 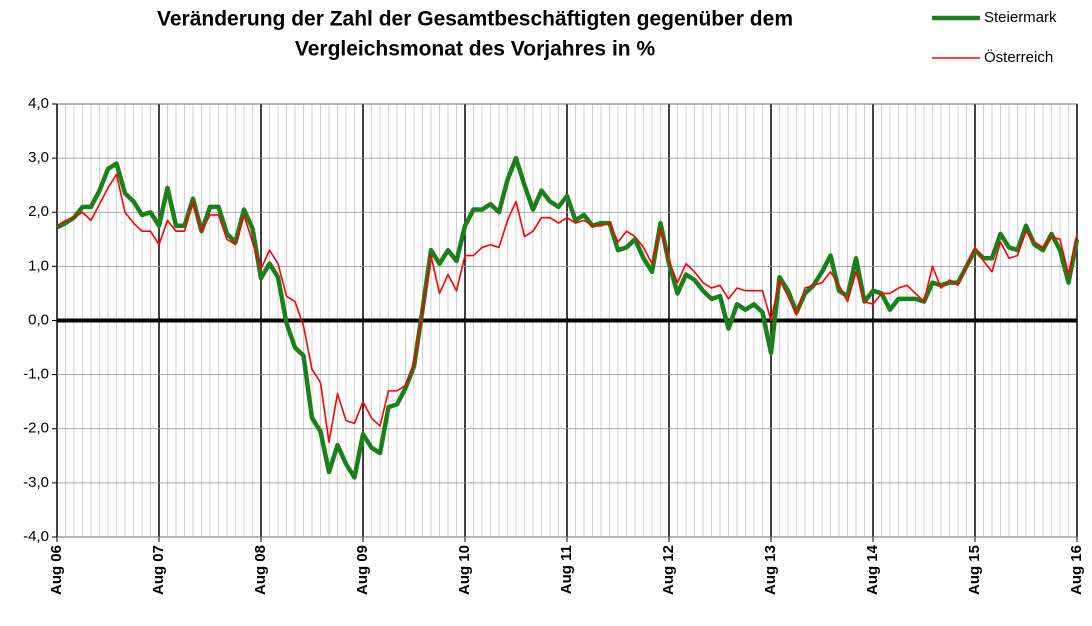 I want to click on y-tick-label: 4,0, so click(x=38, y=103).